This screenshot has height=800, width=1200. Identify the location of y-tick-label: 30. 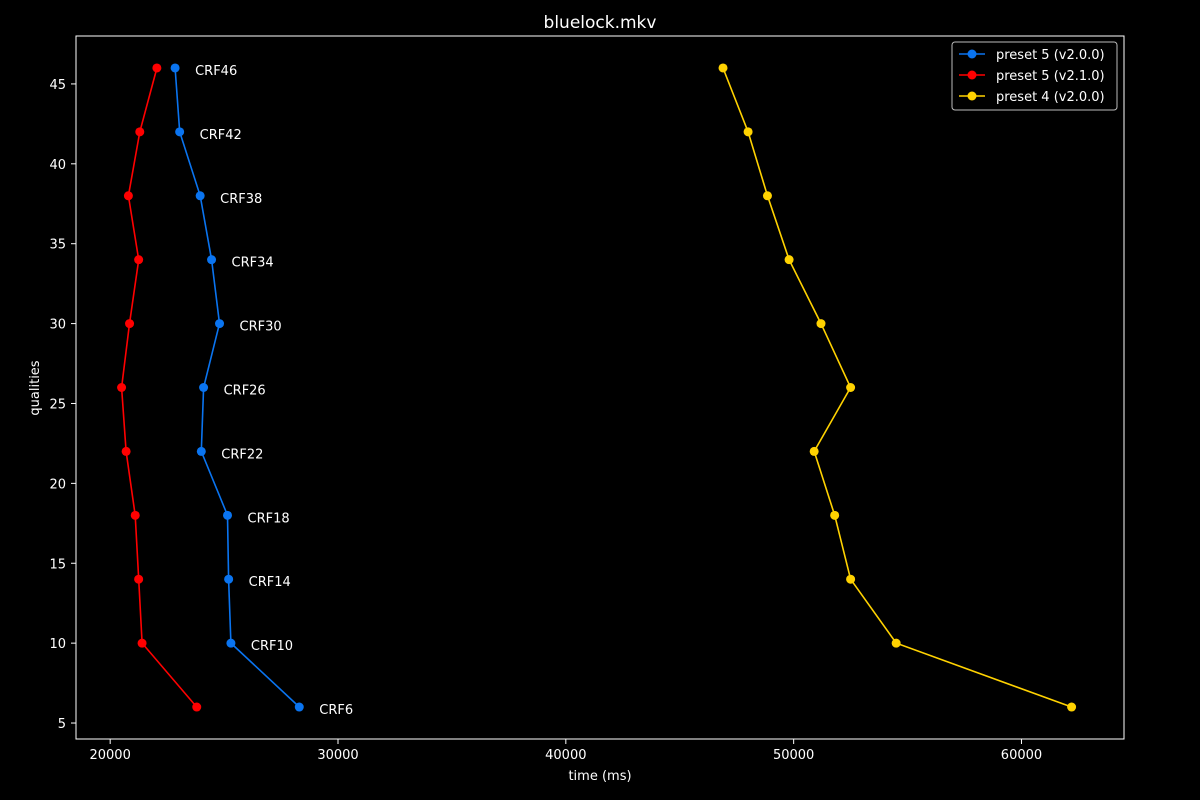
(57, 325).